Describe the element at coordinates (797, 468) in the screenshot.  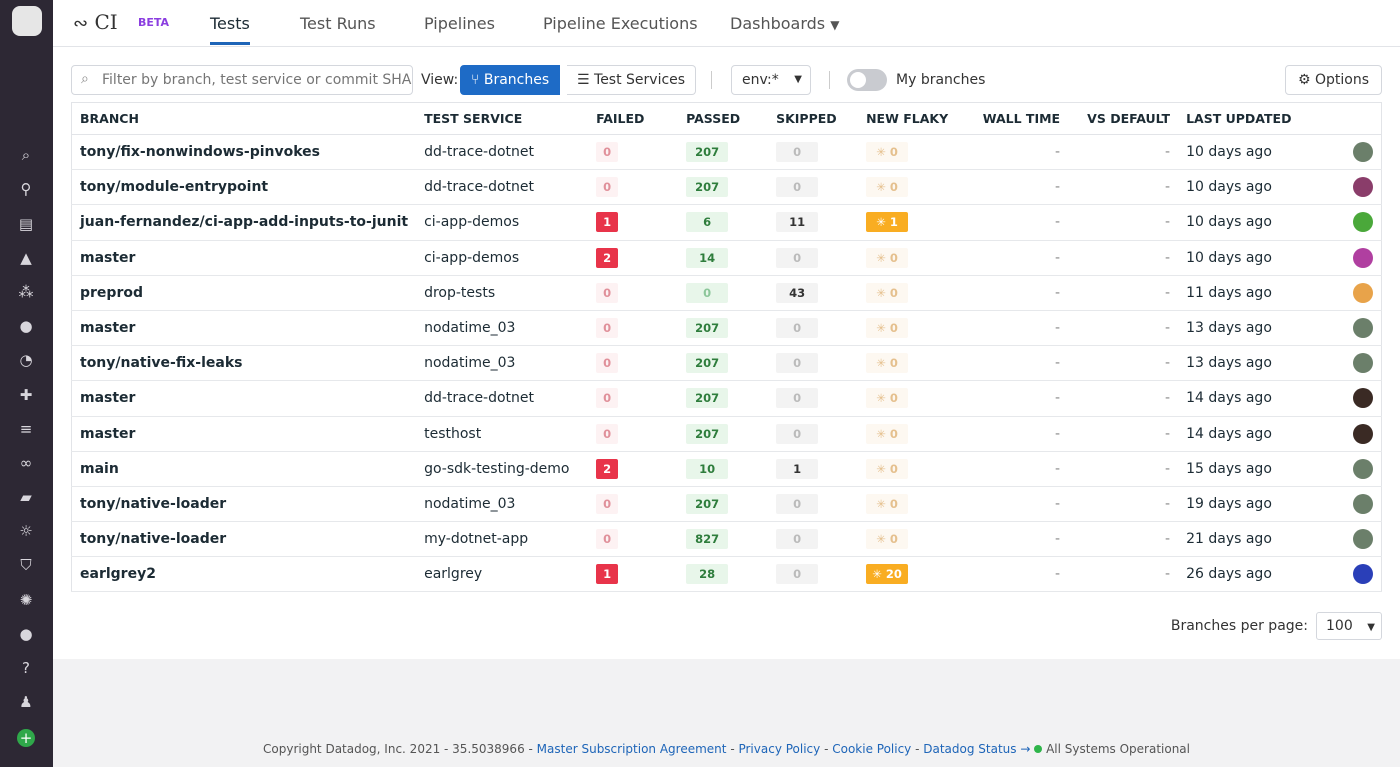
I see `skipped-count: 1` at that location.